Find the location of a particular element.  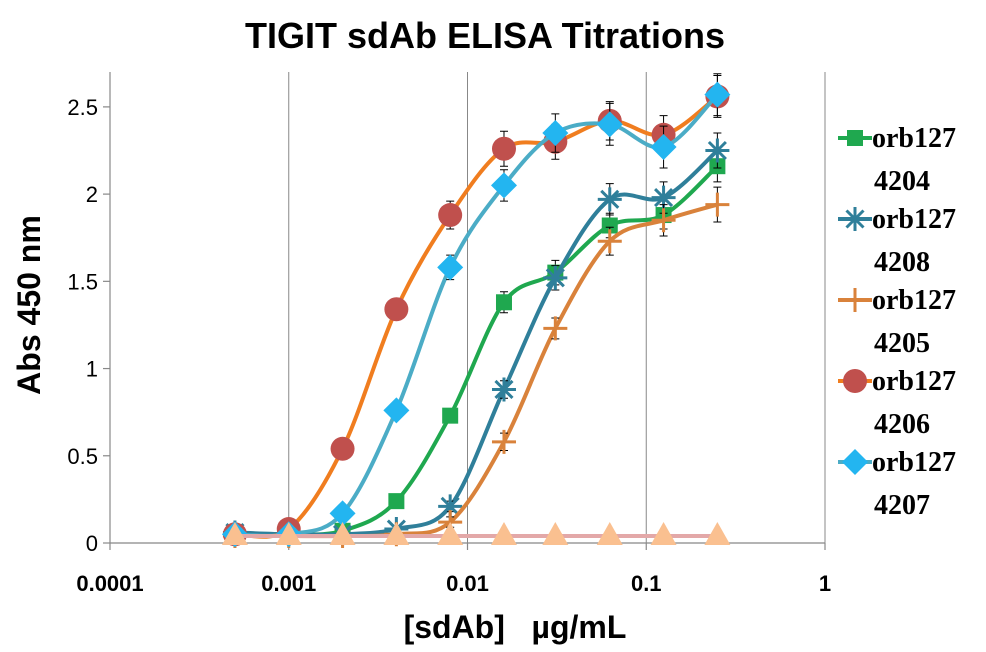

legend-label-4-line1: orb127 is located at coordinates (914, 462).